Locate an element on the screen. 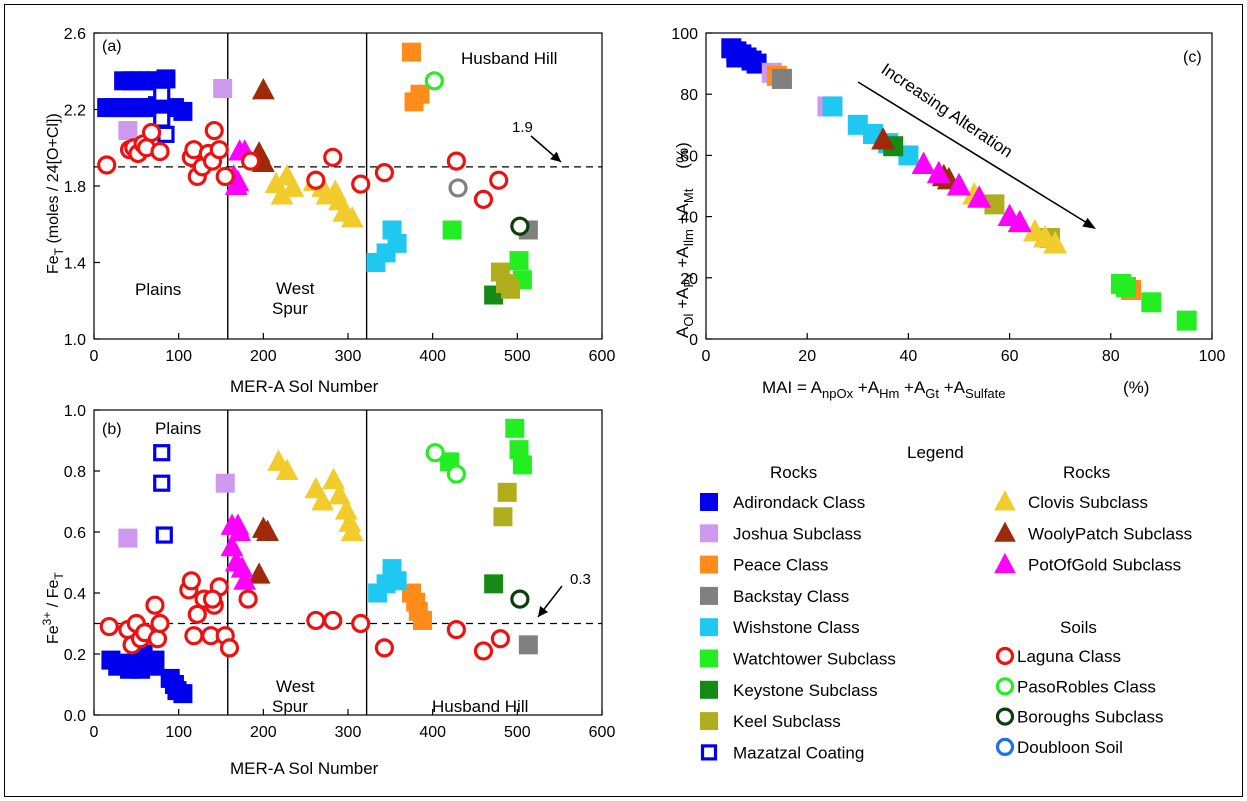  reference-arrow-head is located at coordinates (543, 611).